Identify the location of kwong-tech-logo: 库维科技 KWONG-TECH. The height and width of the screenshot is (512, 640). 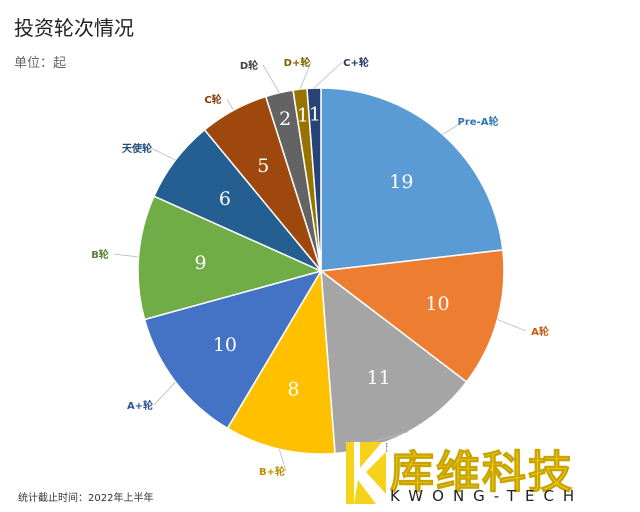
(481, 473).